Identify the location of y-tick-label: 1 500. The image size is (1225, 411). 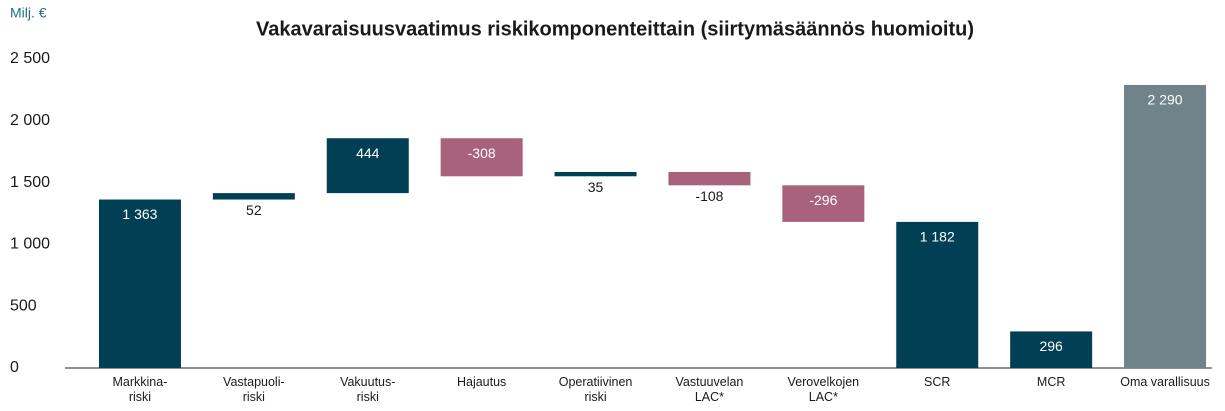
(30, 182).